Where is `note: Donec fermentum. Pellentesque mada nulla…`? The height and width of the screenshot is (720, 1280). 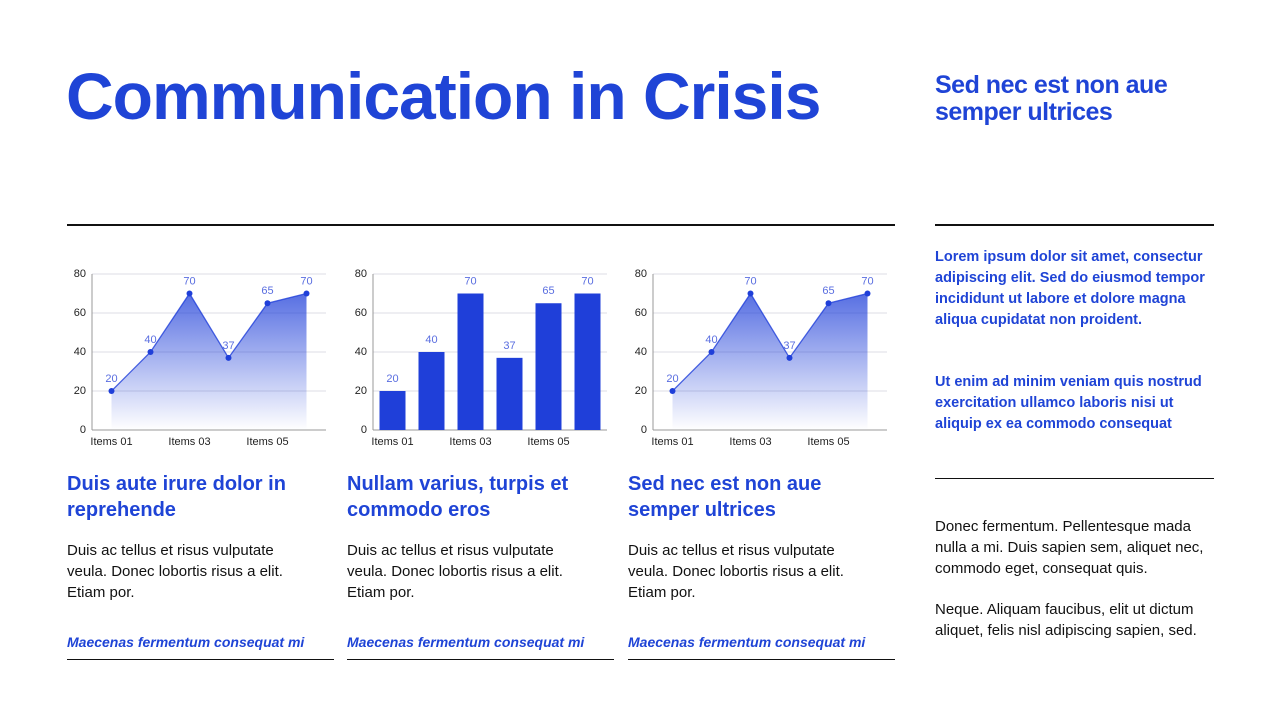 note: Donec fermentum. Pellentesque mada nulla… is located at coordinates (1069, 547).